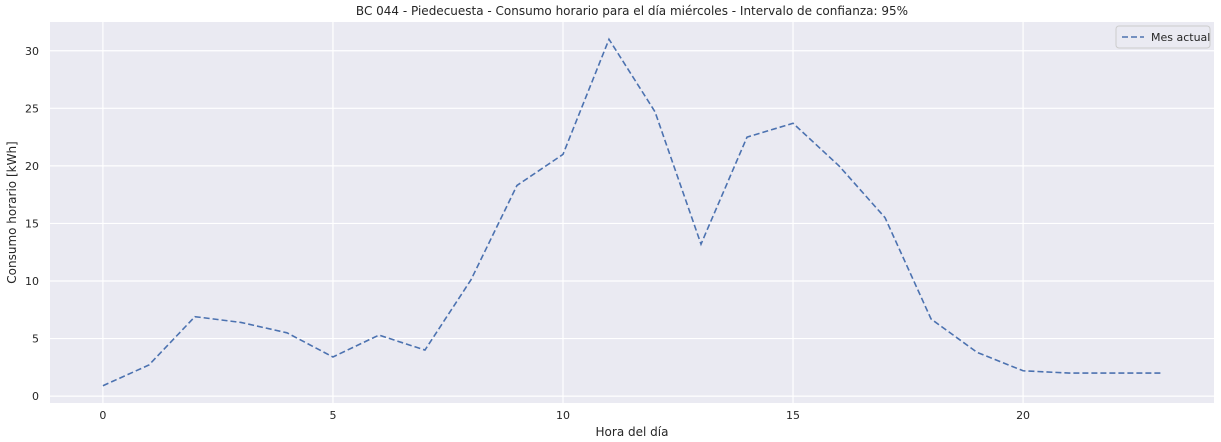 The width and height of the screenshot is (1221, 442). What do you see at coordinates (32, 166) in the screenshot?
I see `y-tick-label: 20` at bounding box center [32, 166].